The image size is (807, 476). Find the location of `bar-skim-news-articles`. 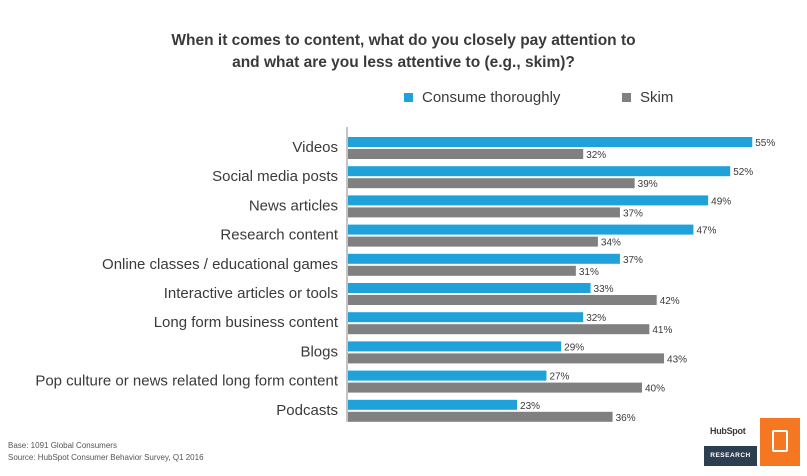

bar-skim-news-articles is located at coordinates (484, 212).